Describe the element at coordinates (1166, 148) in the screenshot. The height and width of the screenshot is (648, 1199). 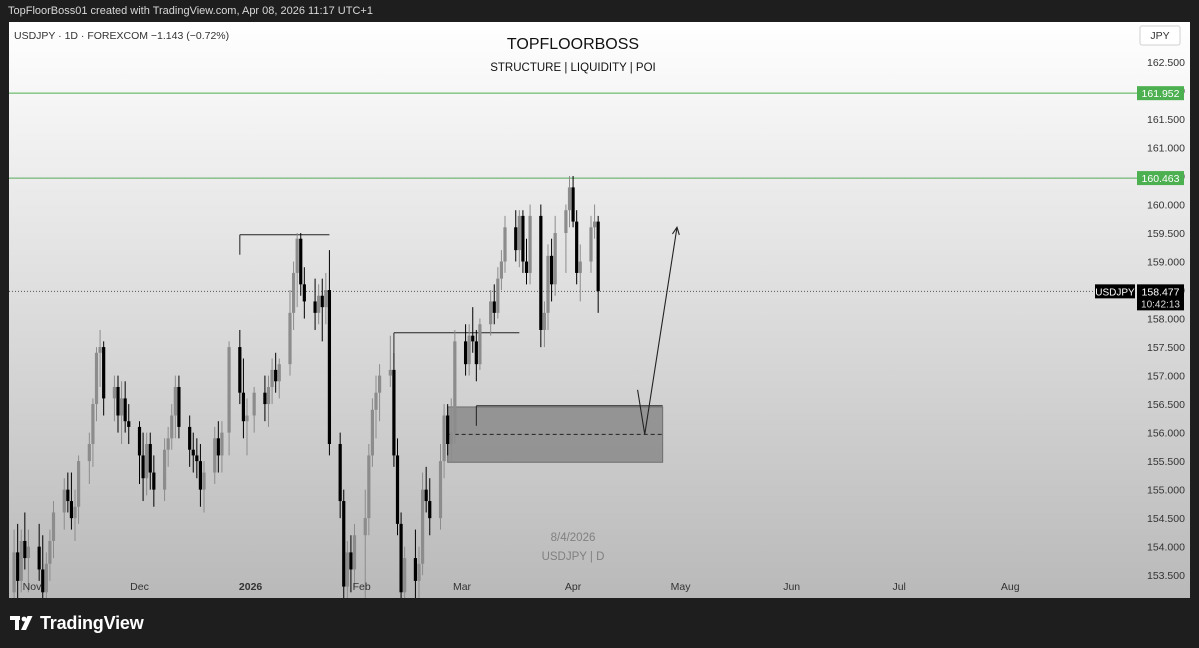
I see `y-tick-label: 161.000` at that location.